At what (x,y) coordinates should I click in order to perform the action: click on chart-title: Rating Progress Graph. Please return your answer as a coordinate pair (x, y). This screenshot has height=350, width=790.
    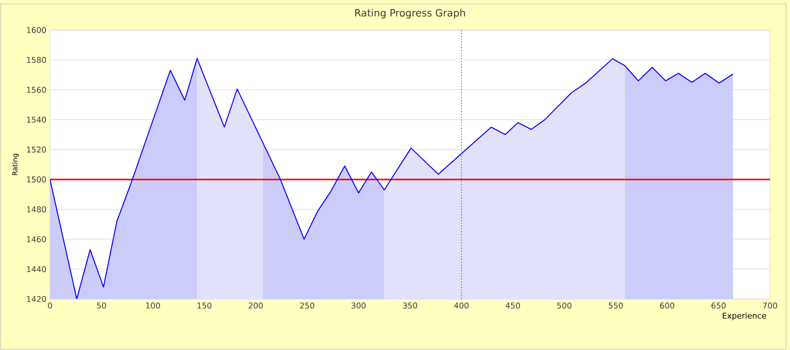
    Looking at the image, I should click on (410, 13).